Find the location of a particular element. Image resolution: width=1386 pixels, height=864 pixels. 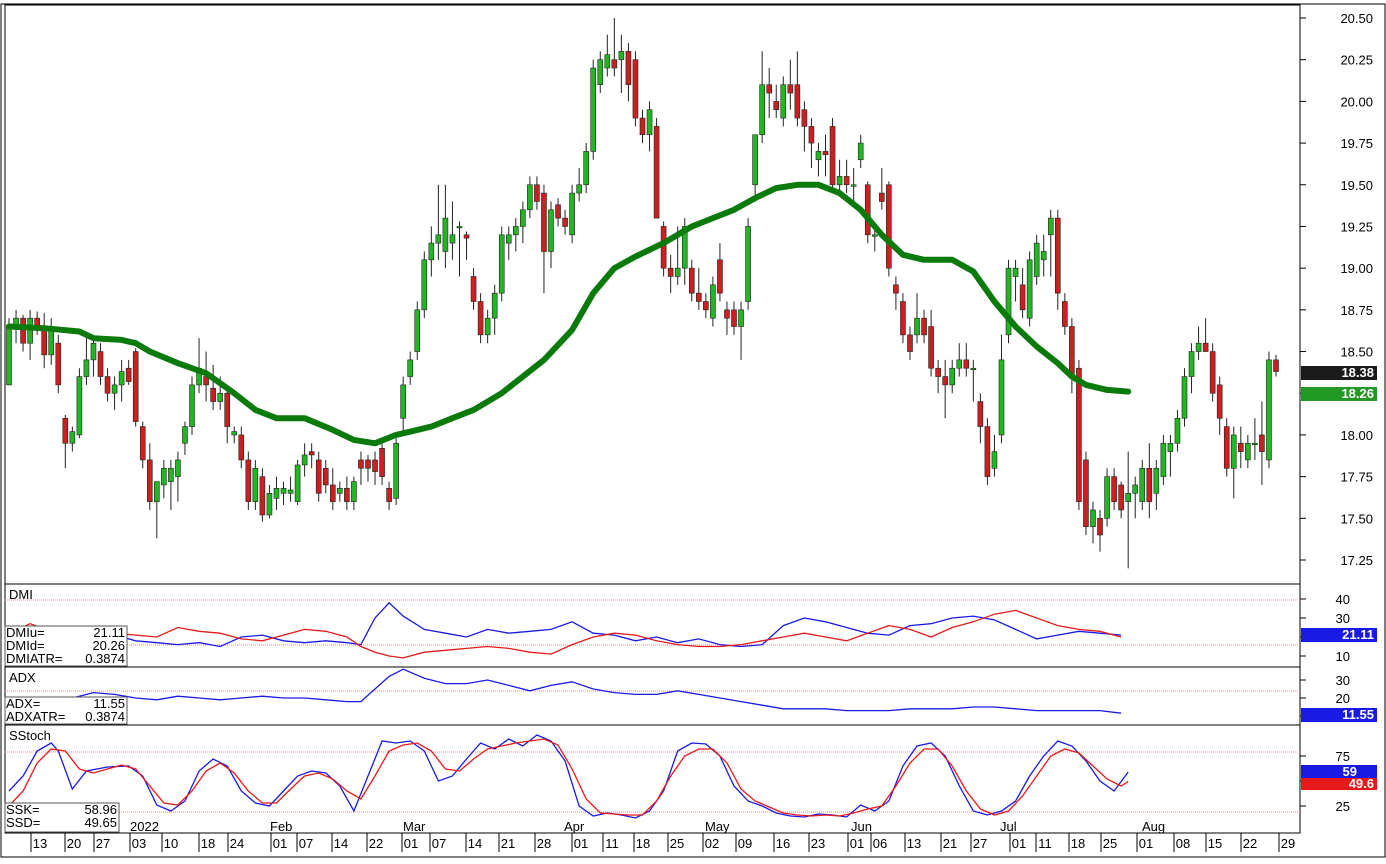

readout-label: ADXATR= is located at coordinates (35, 716).